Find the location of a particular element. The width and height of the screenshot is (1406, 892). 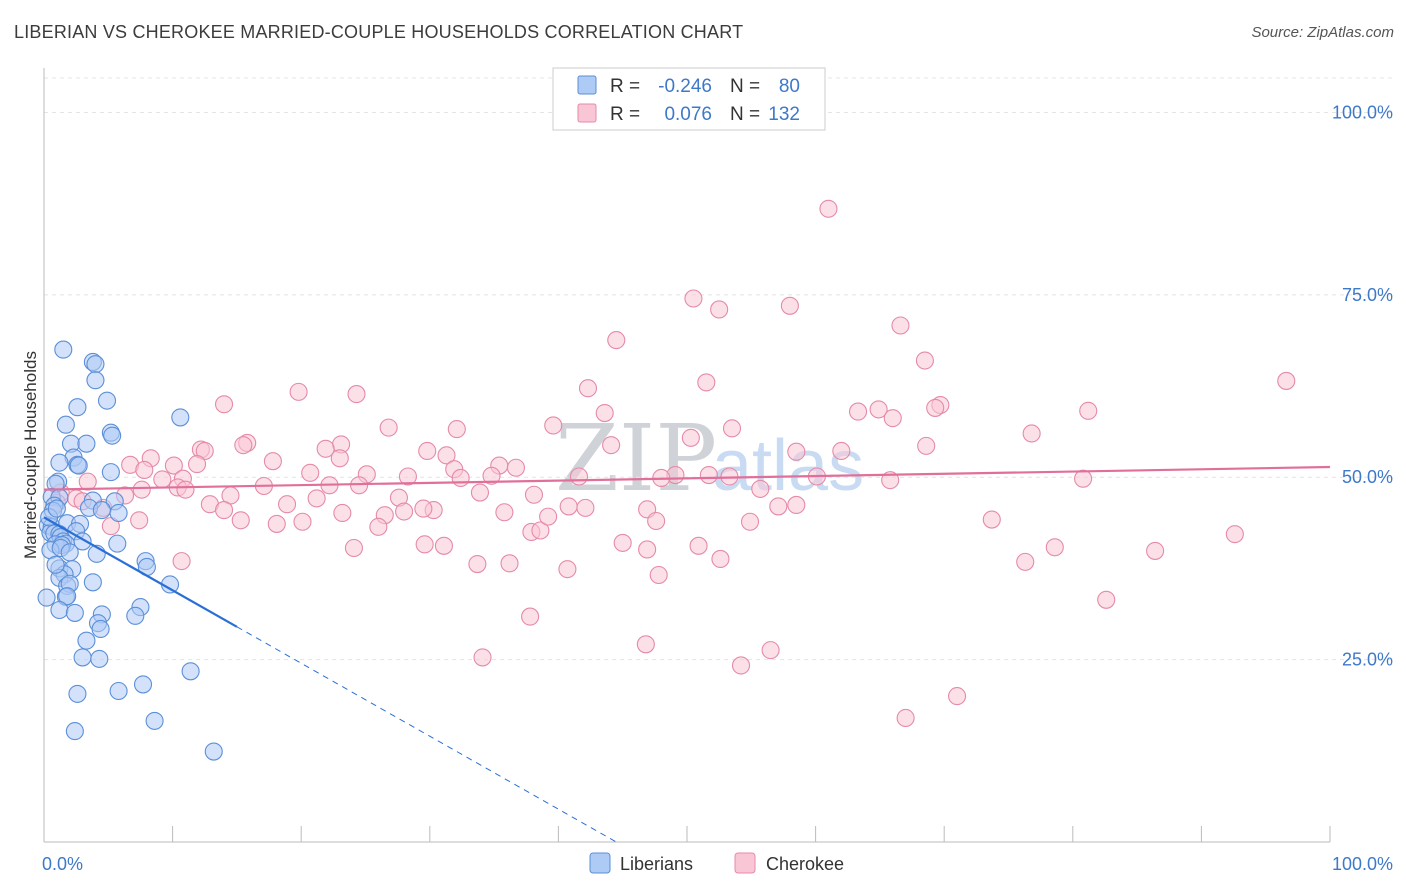

y-tick-label-50: 50.0% is located at coordinates (1367, 477).